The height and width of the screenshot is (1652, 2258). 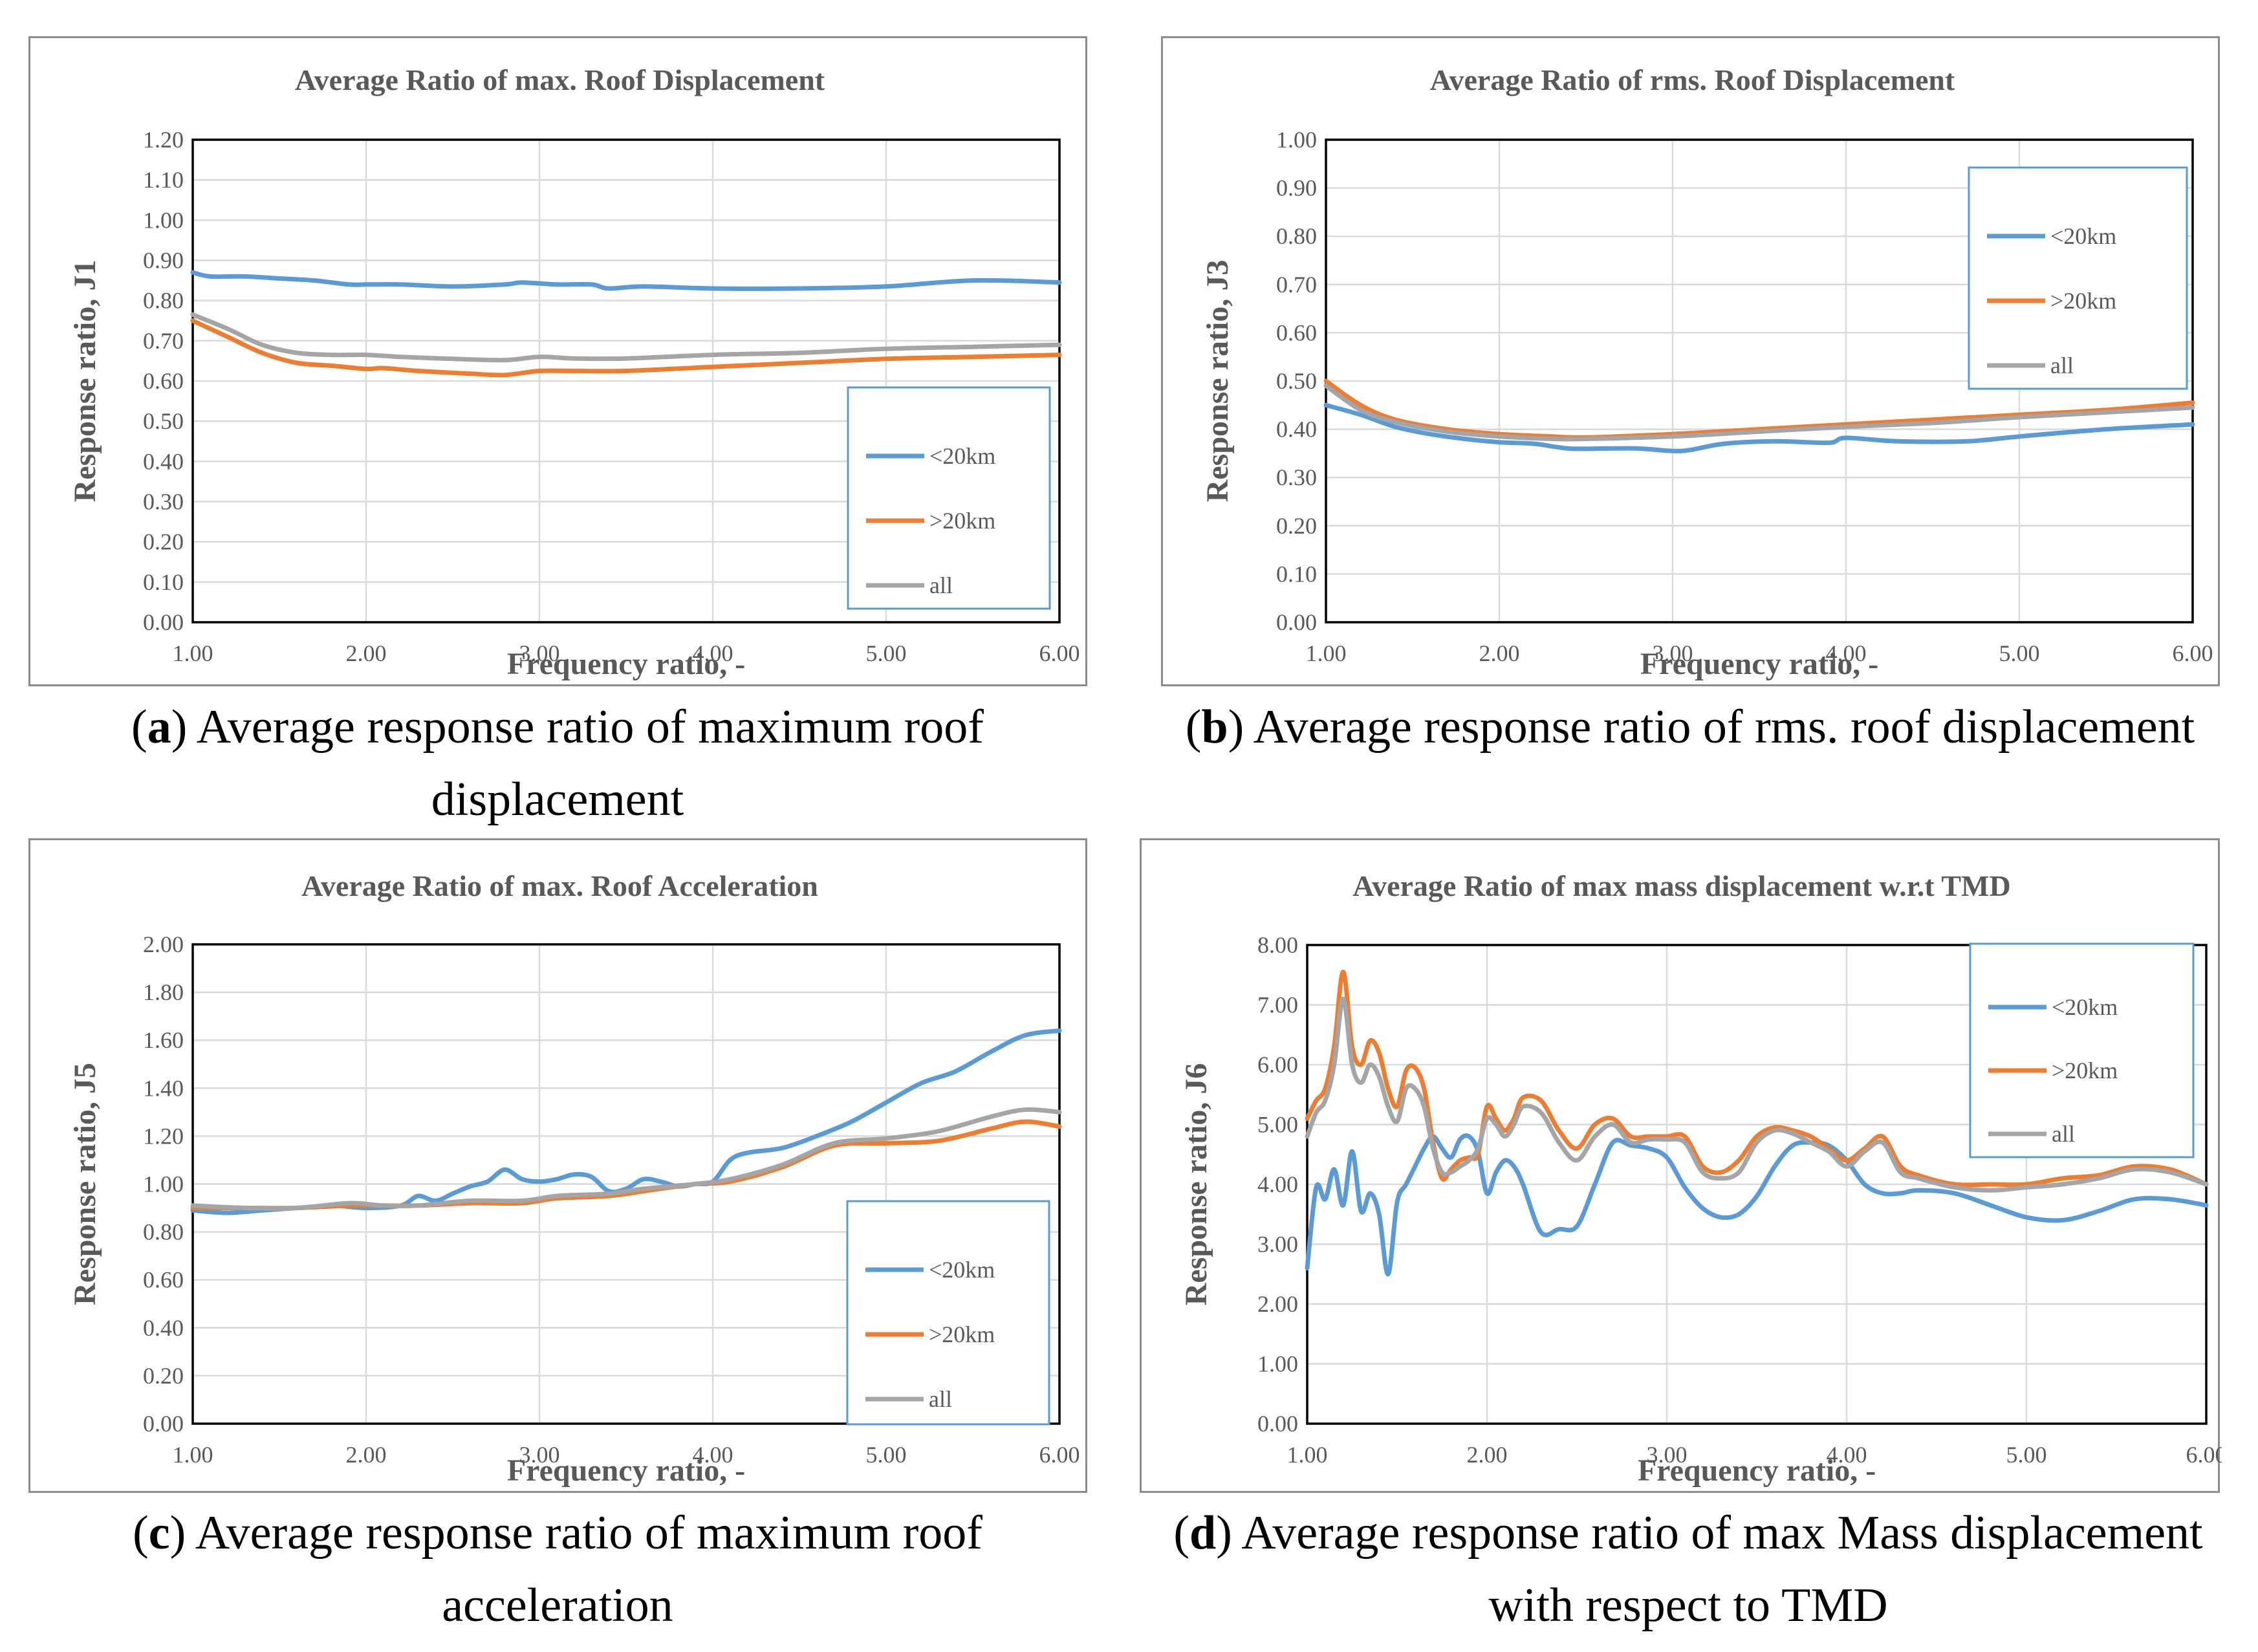 What do you see at coordinates (1277, 1244) in the screenshot?
I see `y-tick-label: 3.00` at bounding box center [1277, 1244].